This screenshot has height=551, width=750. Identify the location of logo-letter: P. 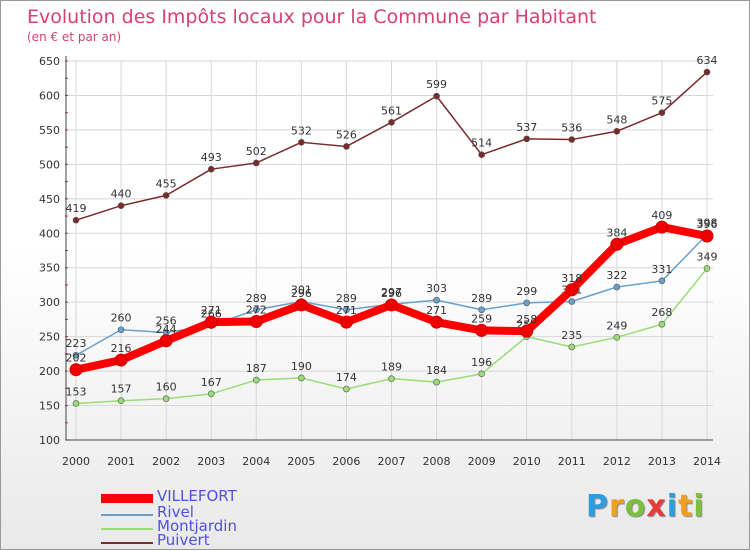
(597, 506).